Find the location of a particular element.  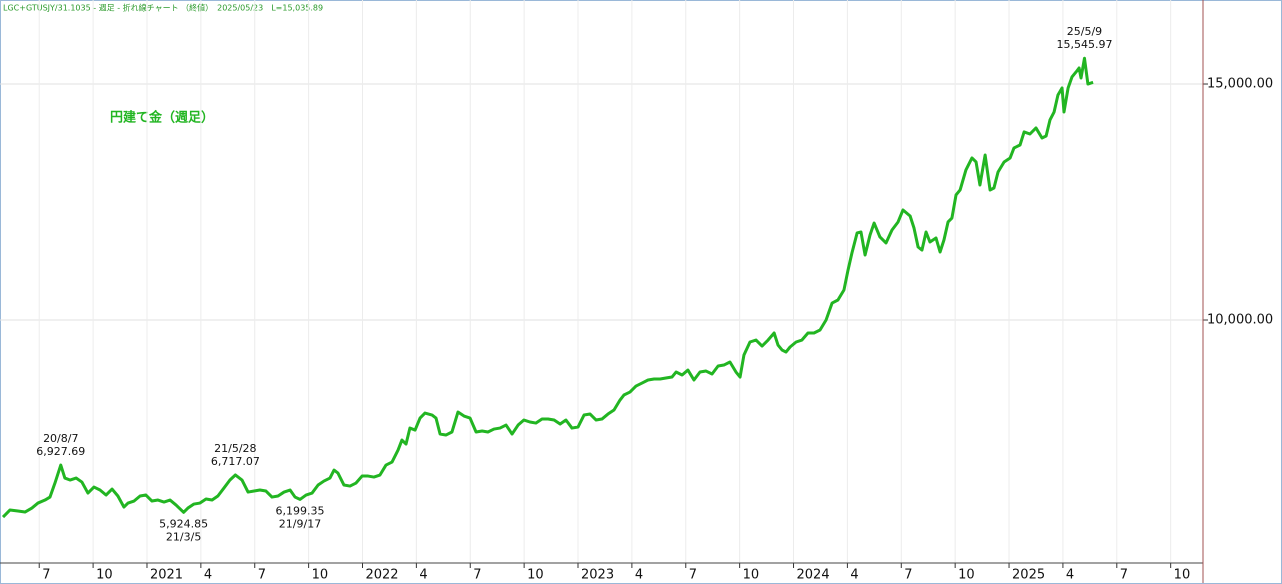

y-tick-label: 10,000.00 is located at coordinates (1240, 320).